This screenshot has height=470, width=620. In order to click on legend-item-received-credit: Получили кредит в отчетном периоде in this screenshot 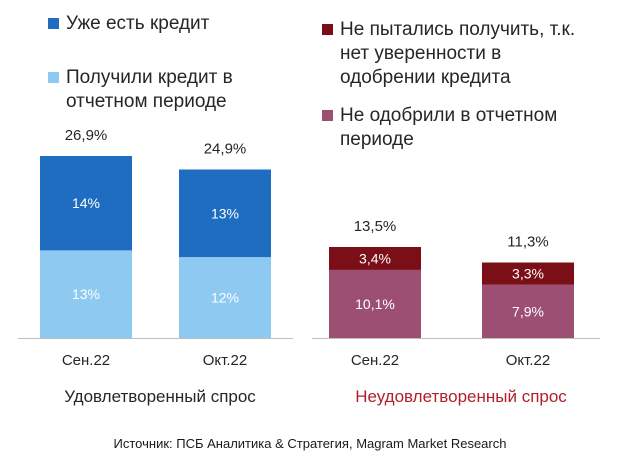, I will do `click(140, 90)`.